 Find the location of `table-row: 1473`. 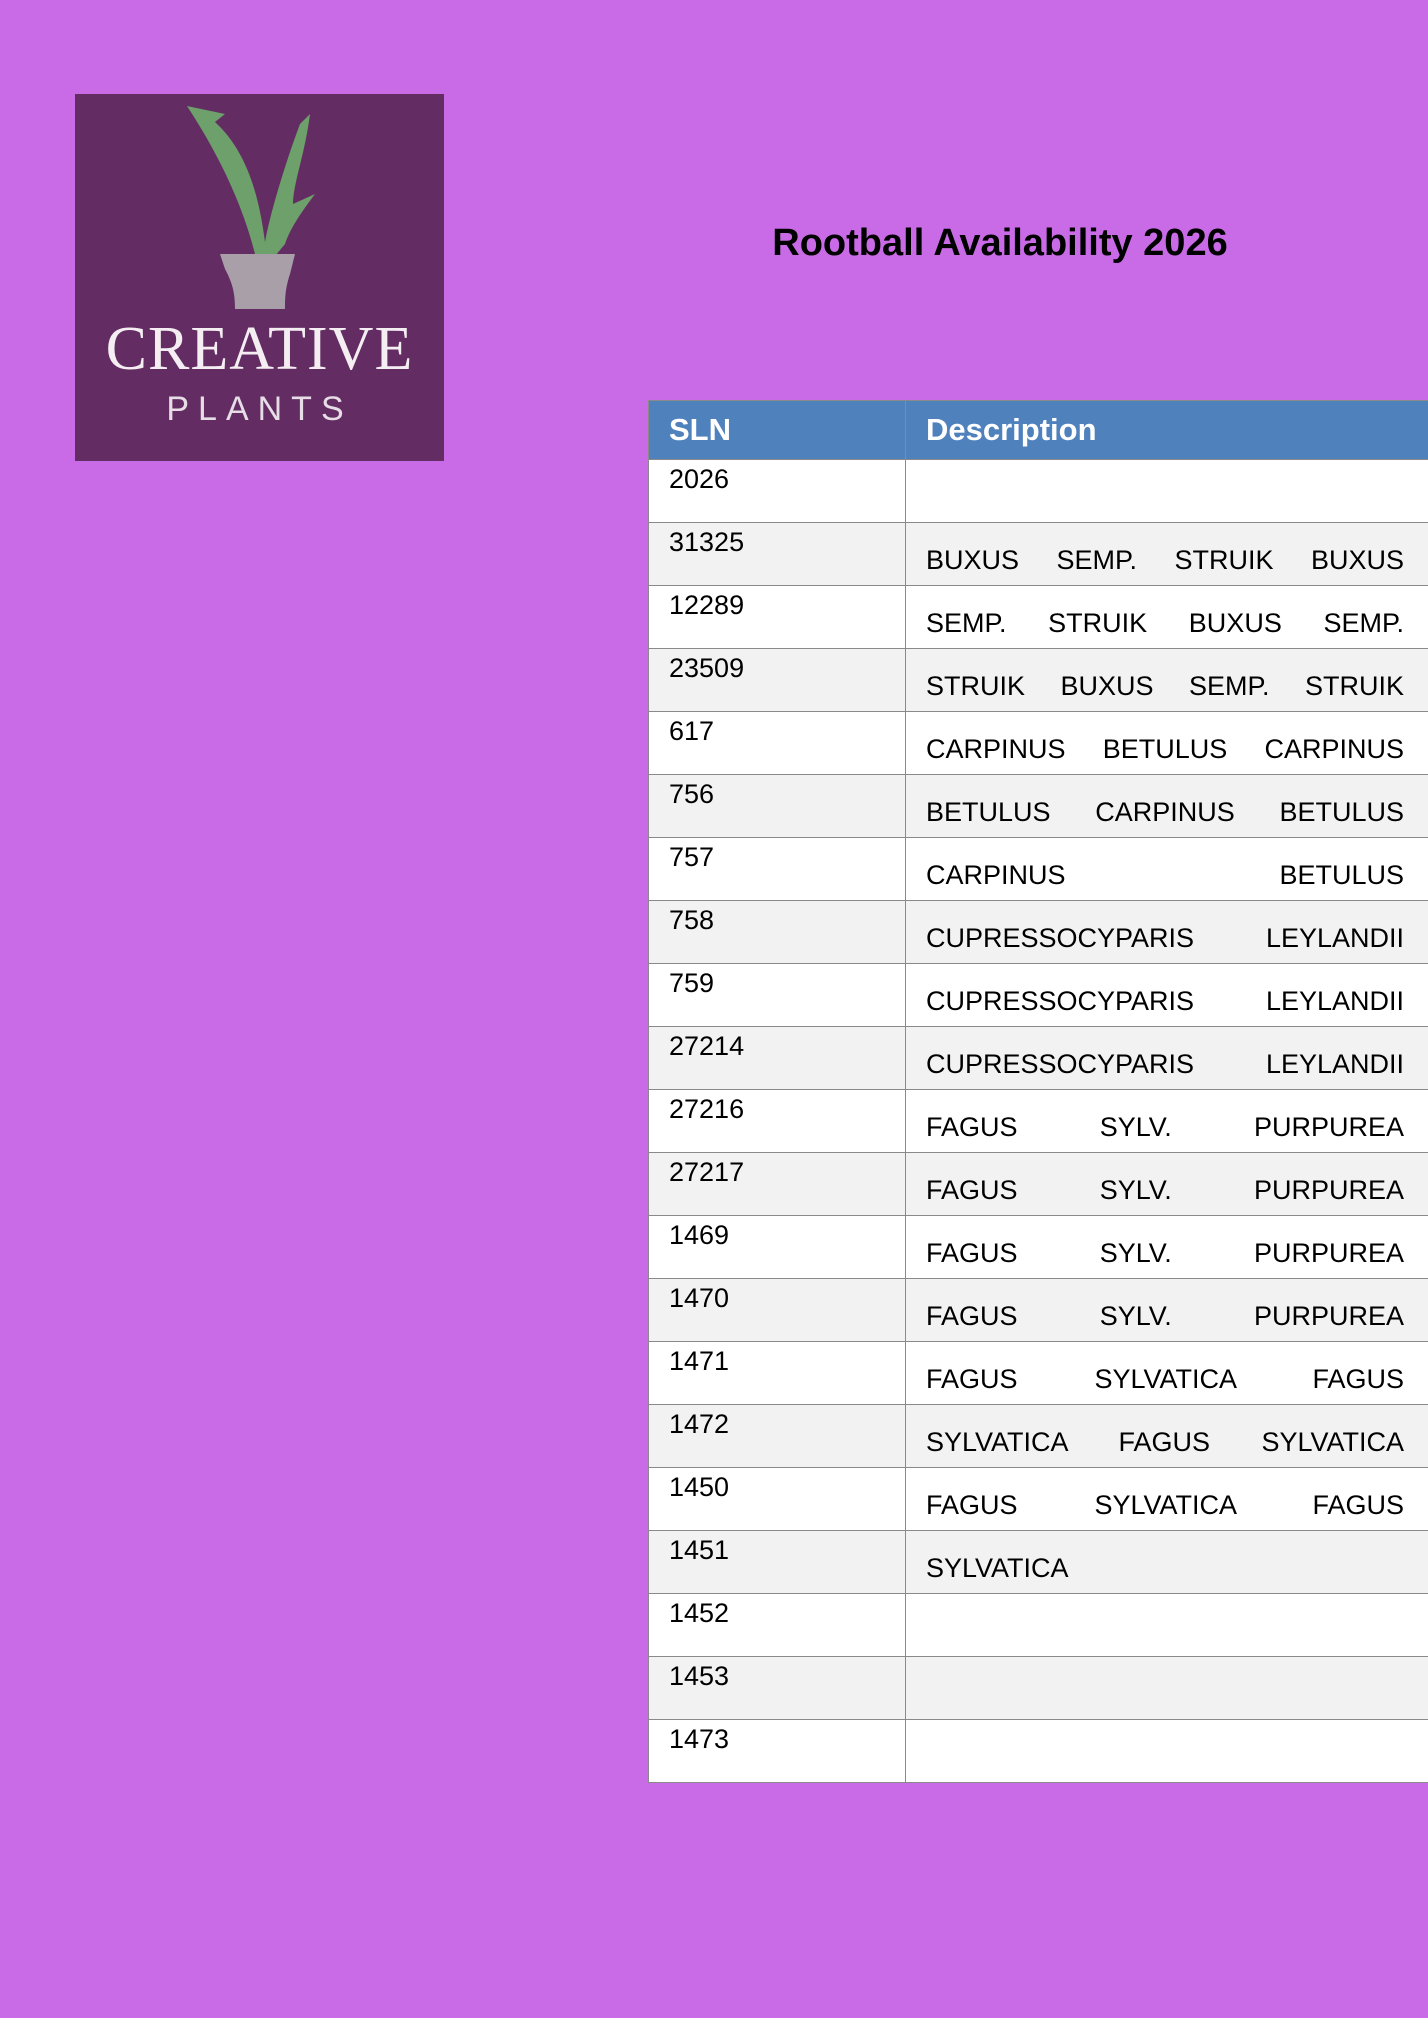

table-row: 1473 is located at coordinates (1038, 1751).